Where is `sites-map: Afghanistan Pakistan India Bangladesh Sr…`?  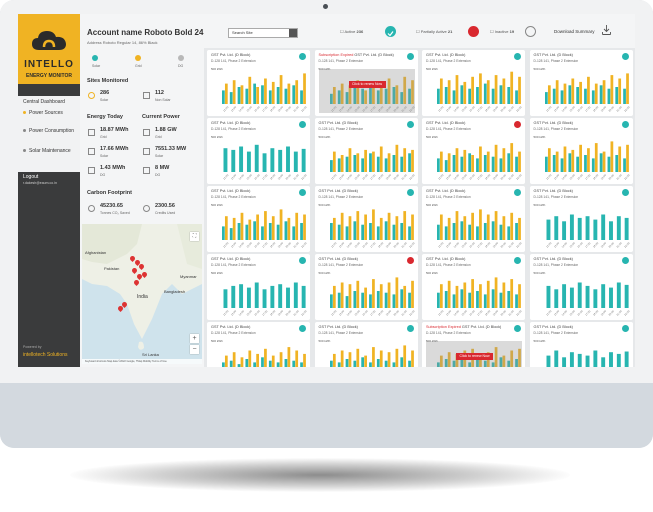 sites-map: Afghanistan Pakistan India Bangladesh Sr… is located at coordinates (142, 294).